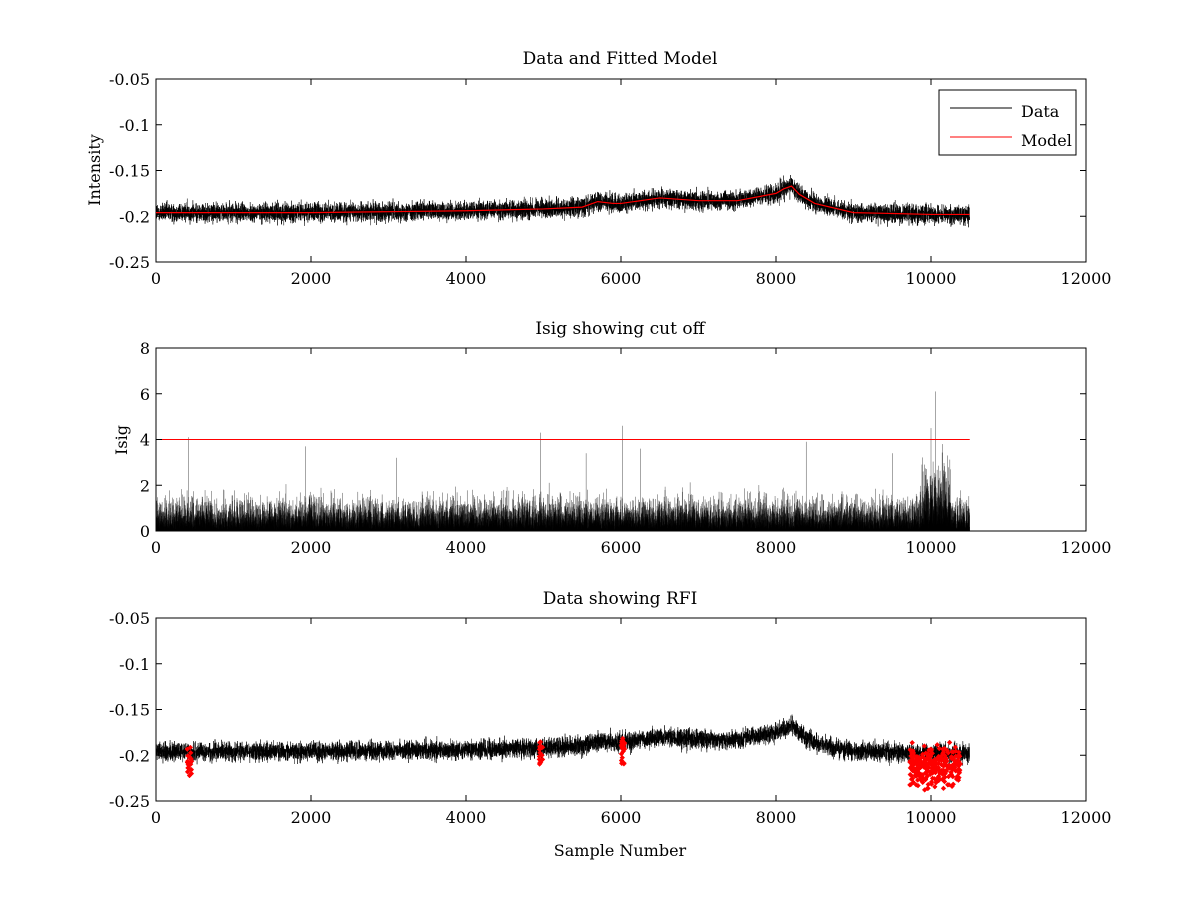  I want to click on legend-model-label: Model, so click(1046, 140).